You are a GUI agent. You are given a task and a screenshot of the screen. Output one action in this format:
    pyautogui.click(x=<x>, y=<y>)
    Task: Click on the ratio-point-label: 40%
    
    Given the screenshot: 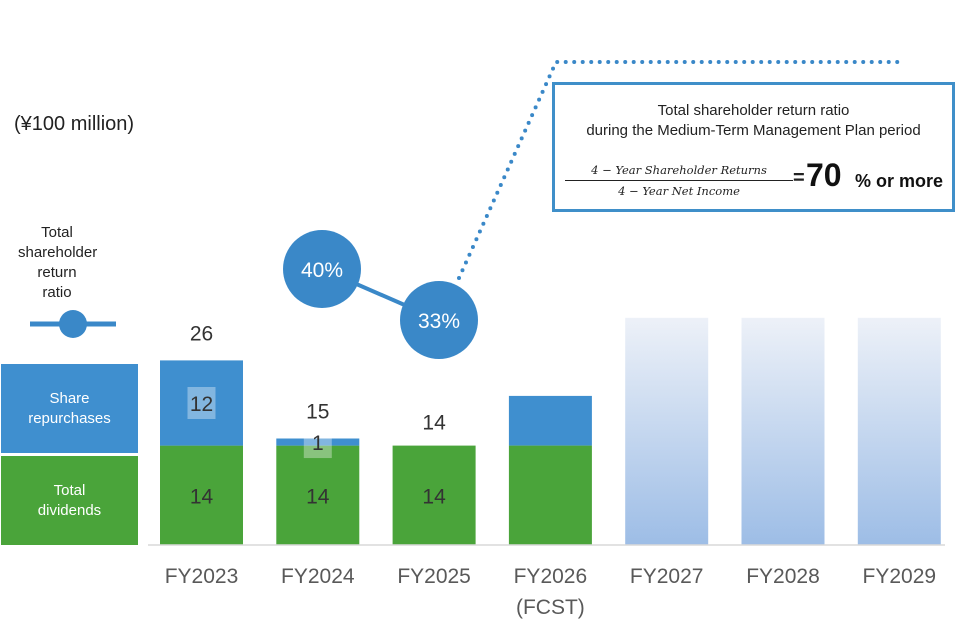 What is the action you would take?
    pyautogui.click(x=322, y=270)
    